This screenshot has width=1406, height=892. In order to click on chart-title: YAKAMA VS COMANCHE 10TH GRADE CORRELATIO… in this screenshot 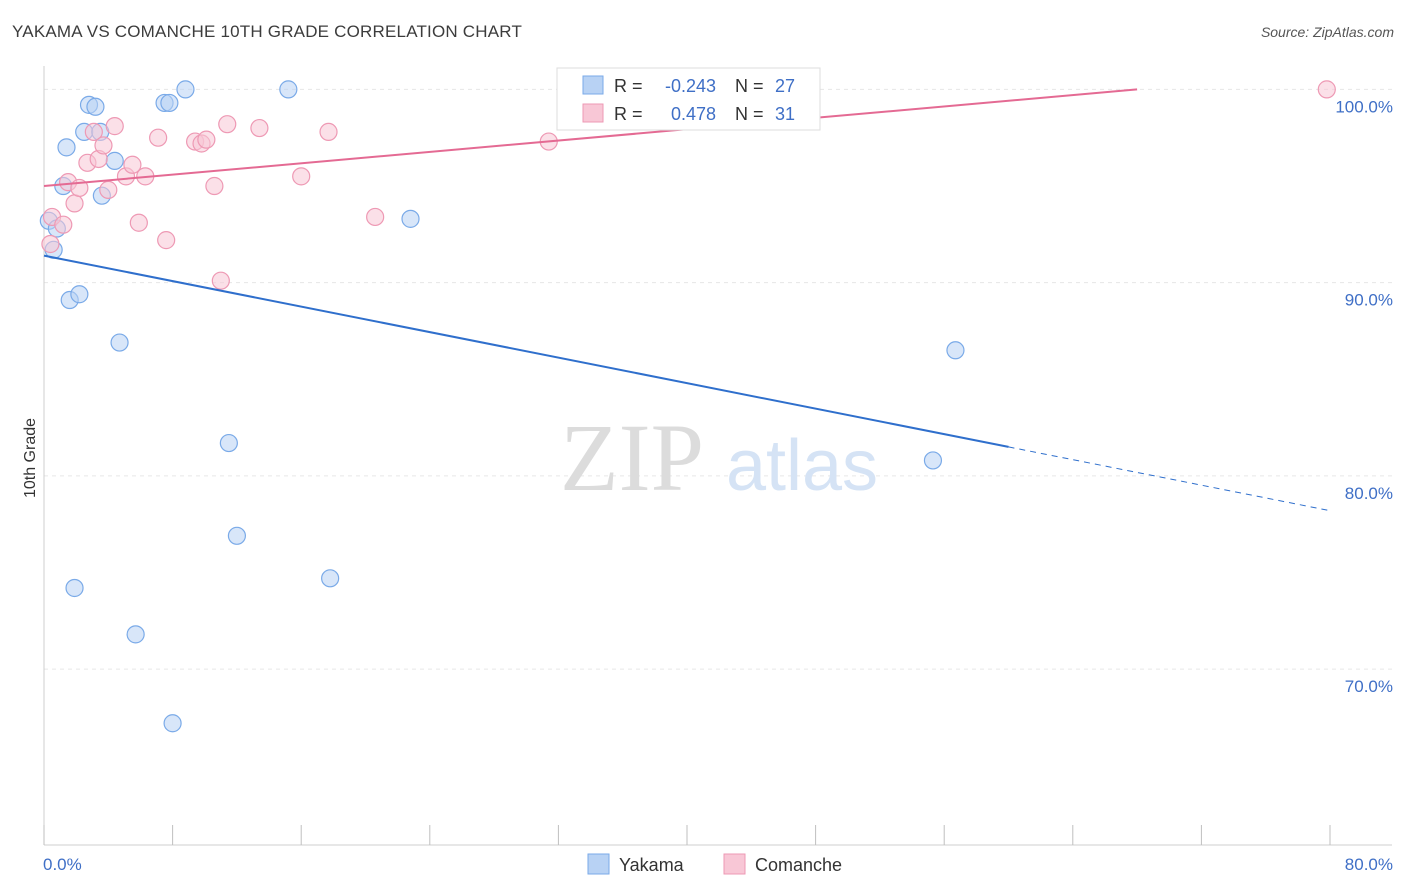, I will do `click(267, 31)`.